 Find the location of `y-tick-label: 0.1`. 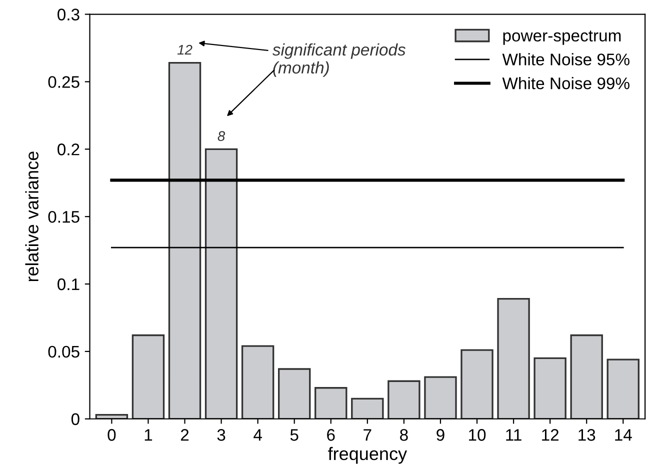

y-tick-label: 0.1 is located at coordinates (69, 284).